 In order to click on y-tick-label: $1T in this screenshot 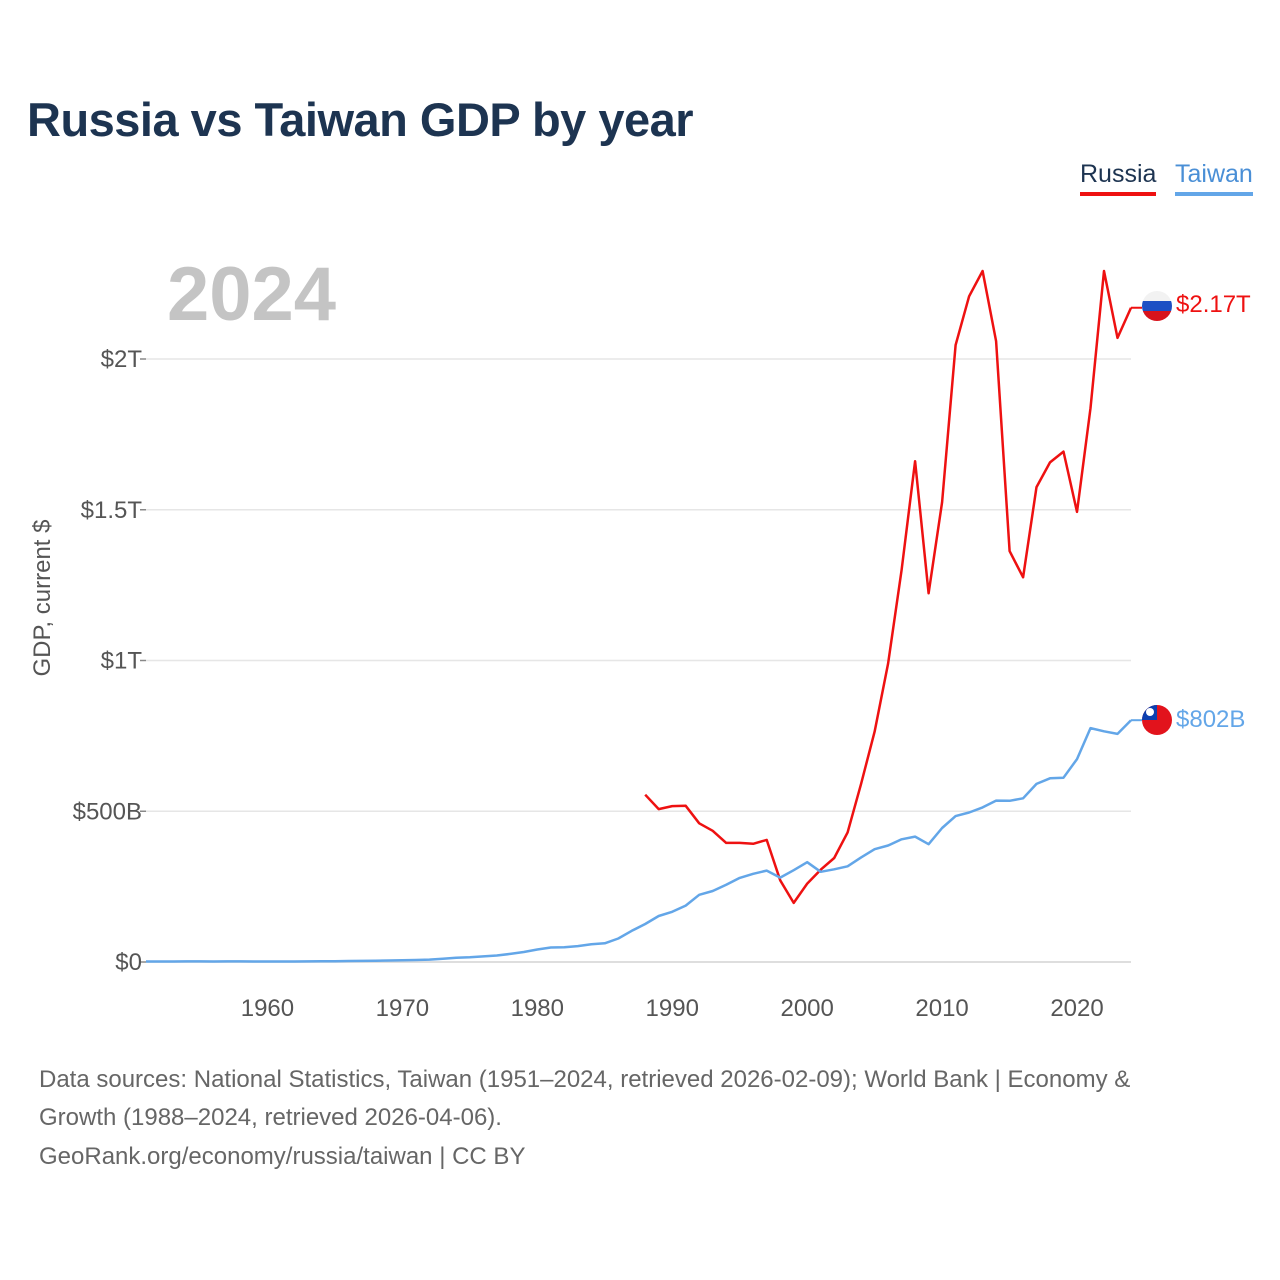, I will do `click(122, 661)`.